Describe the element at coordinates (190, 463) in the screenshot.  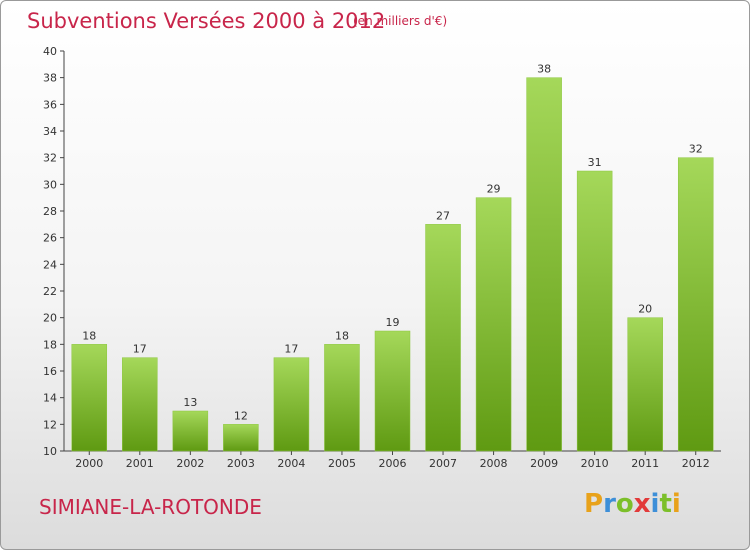
I see `x-tick-label: 2002` at that location.